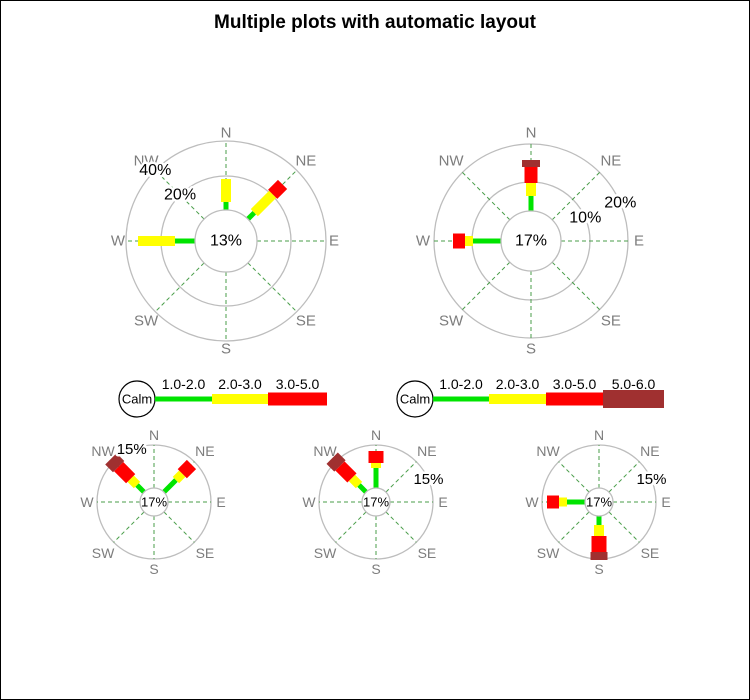 The height and width of the screenshot is (700, 750). What do you see at coordinates (375, 22) in the screenshot?
I see `chart-title: Multiple plots with automatic layout` at bounding box center [375, 22].